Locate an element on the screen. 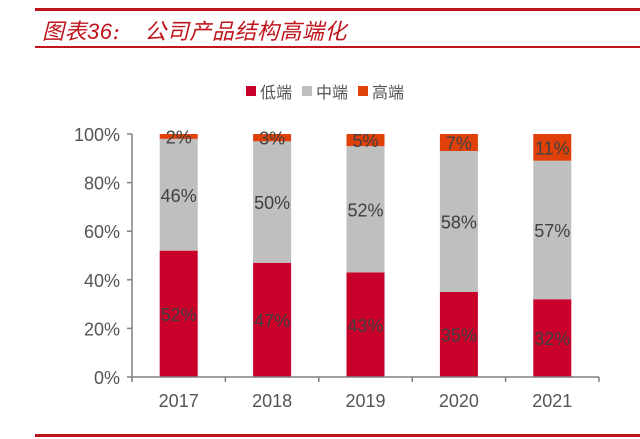 This screenshot has width=640, height=439. data-label-2021-series-1: 57% is located at coordinates (552, 231).